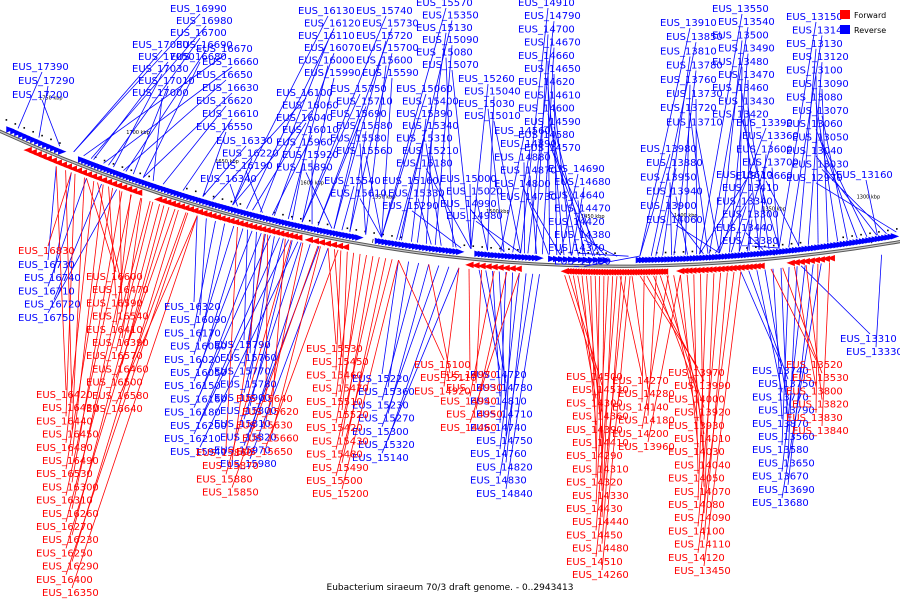 This screenshot has width=900, height=600. I want to click on reverse-gene-label: EUS_13060, so click(814, 124).